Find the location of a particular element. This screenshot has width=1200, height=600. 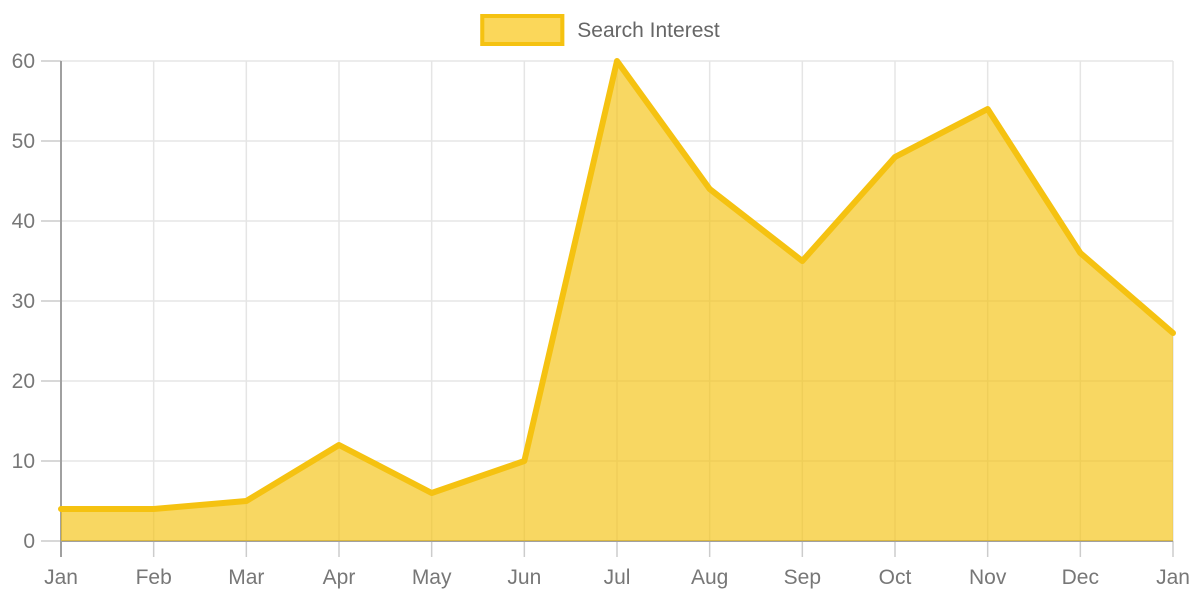

y-tick-label: 0 is located at coordinates (29, 541).